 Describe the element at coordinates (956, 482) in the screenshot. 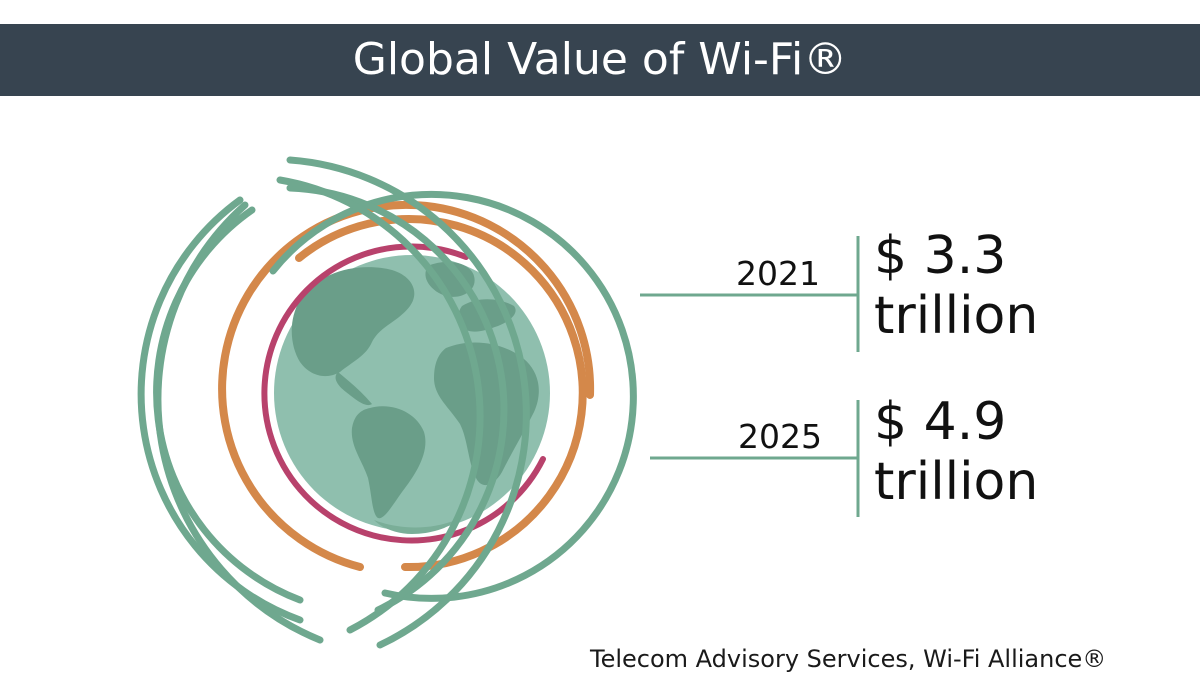

I see `value-2025-unit: trillion` at that location.